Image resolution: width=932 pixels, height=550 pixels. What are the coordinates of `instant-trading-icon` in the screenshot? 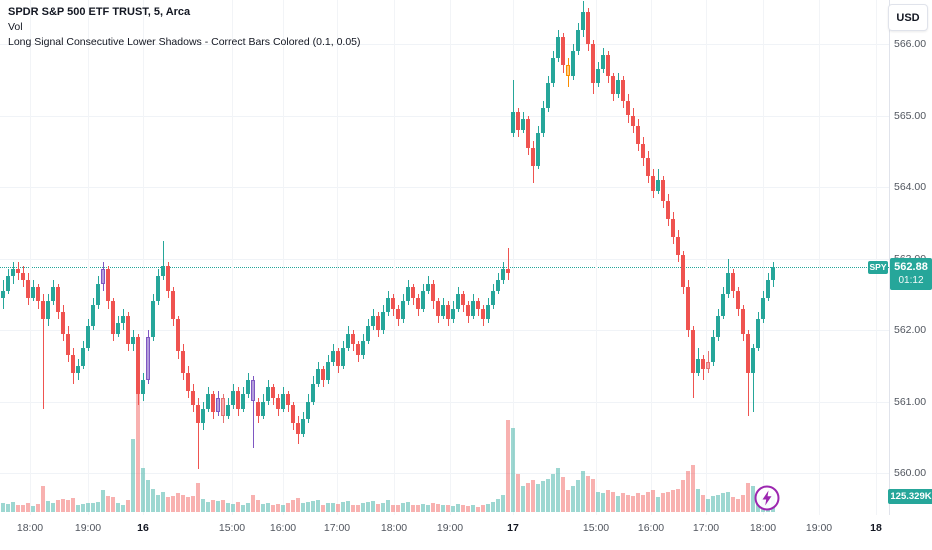 It's located at (767, 498).